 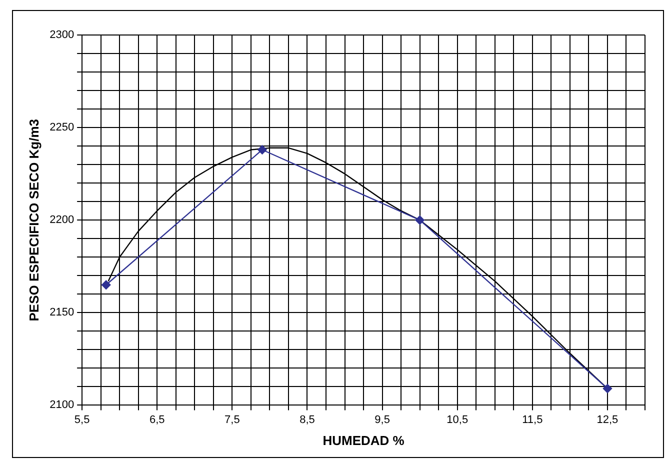 I want to click on y-tick-label: 2150, so click(x=62, y=312).